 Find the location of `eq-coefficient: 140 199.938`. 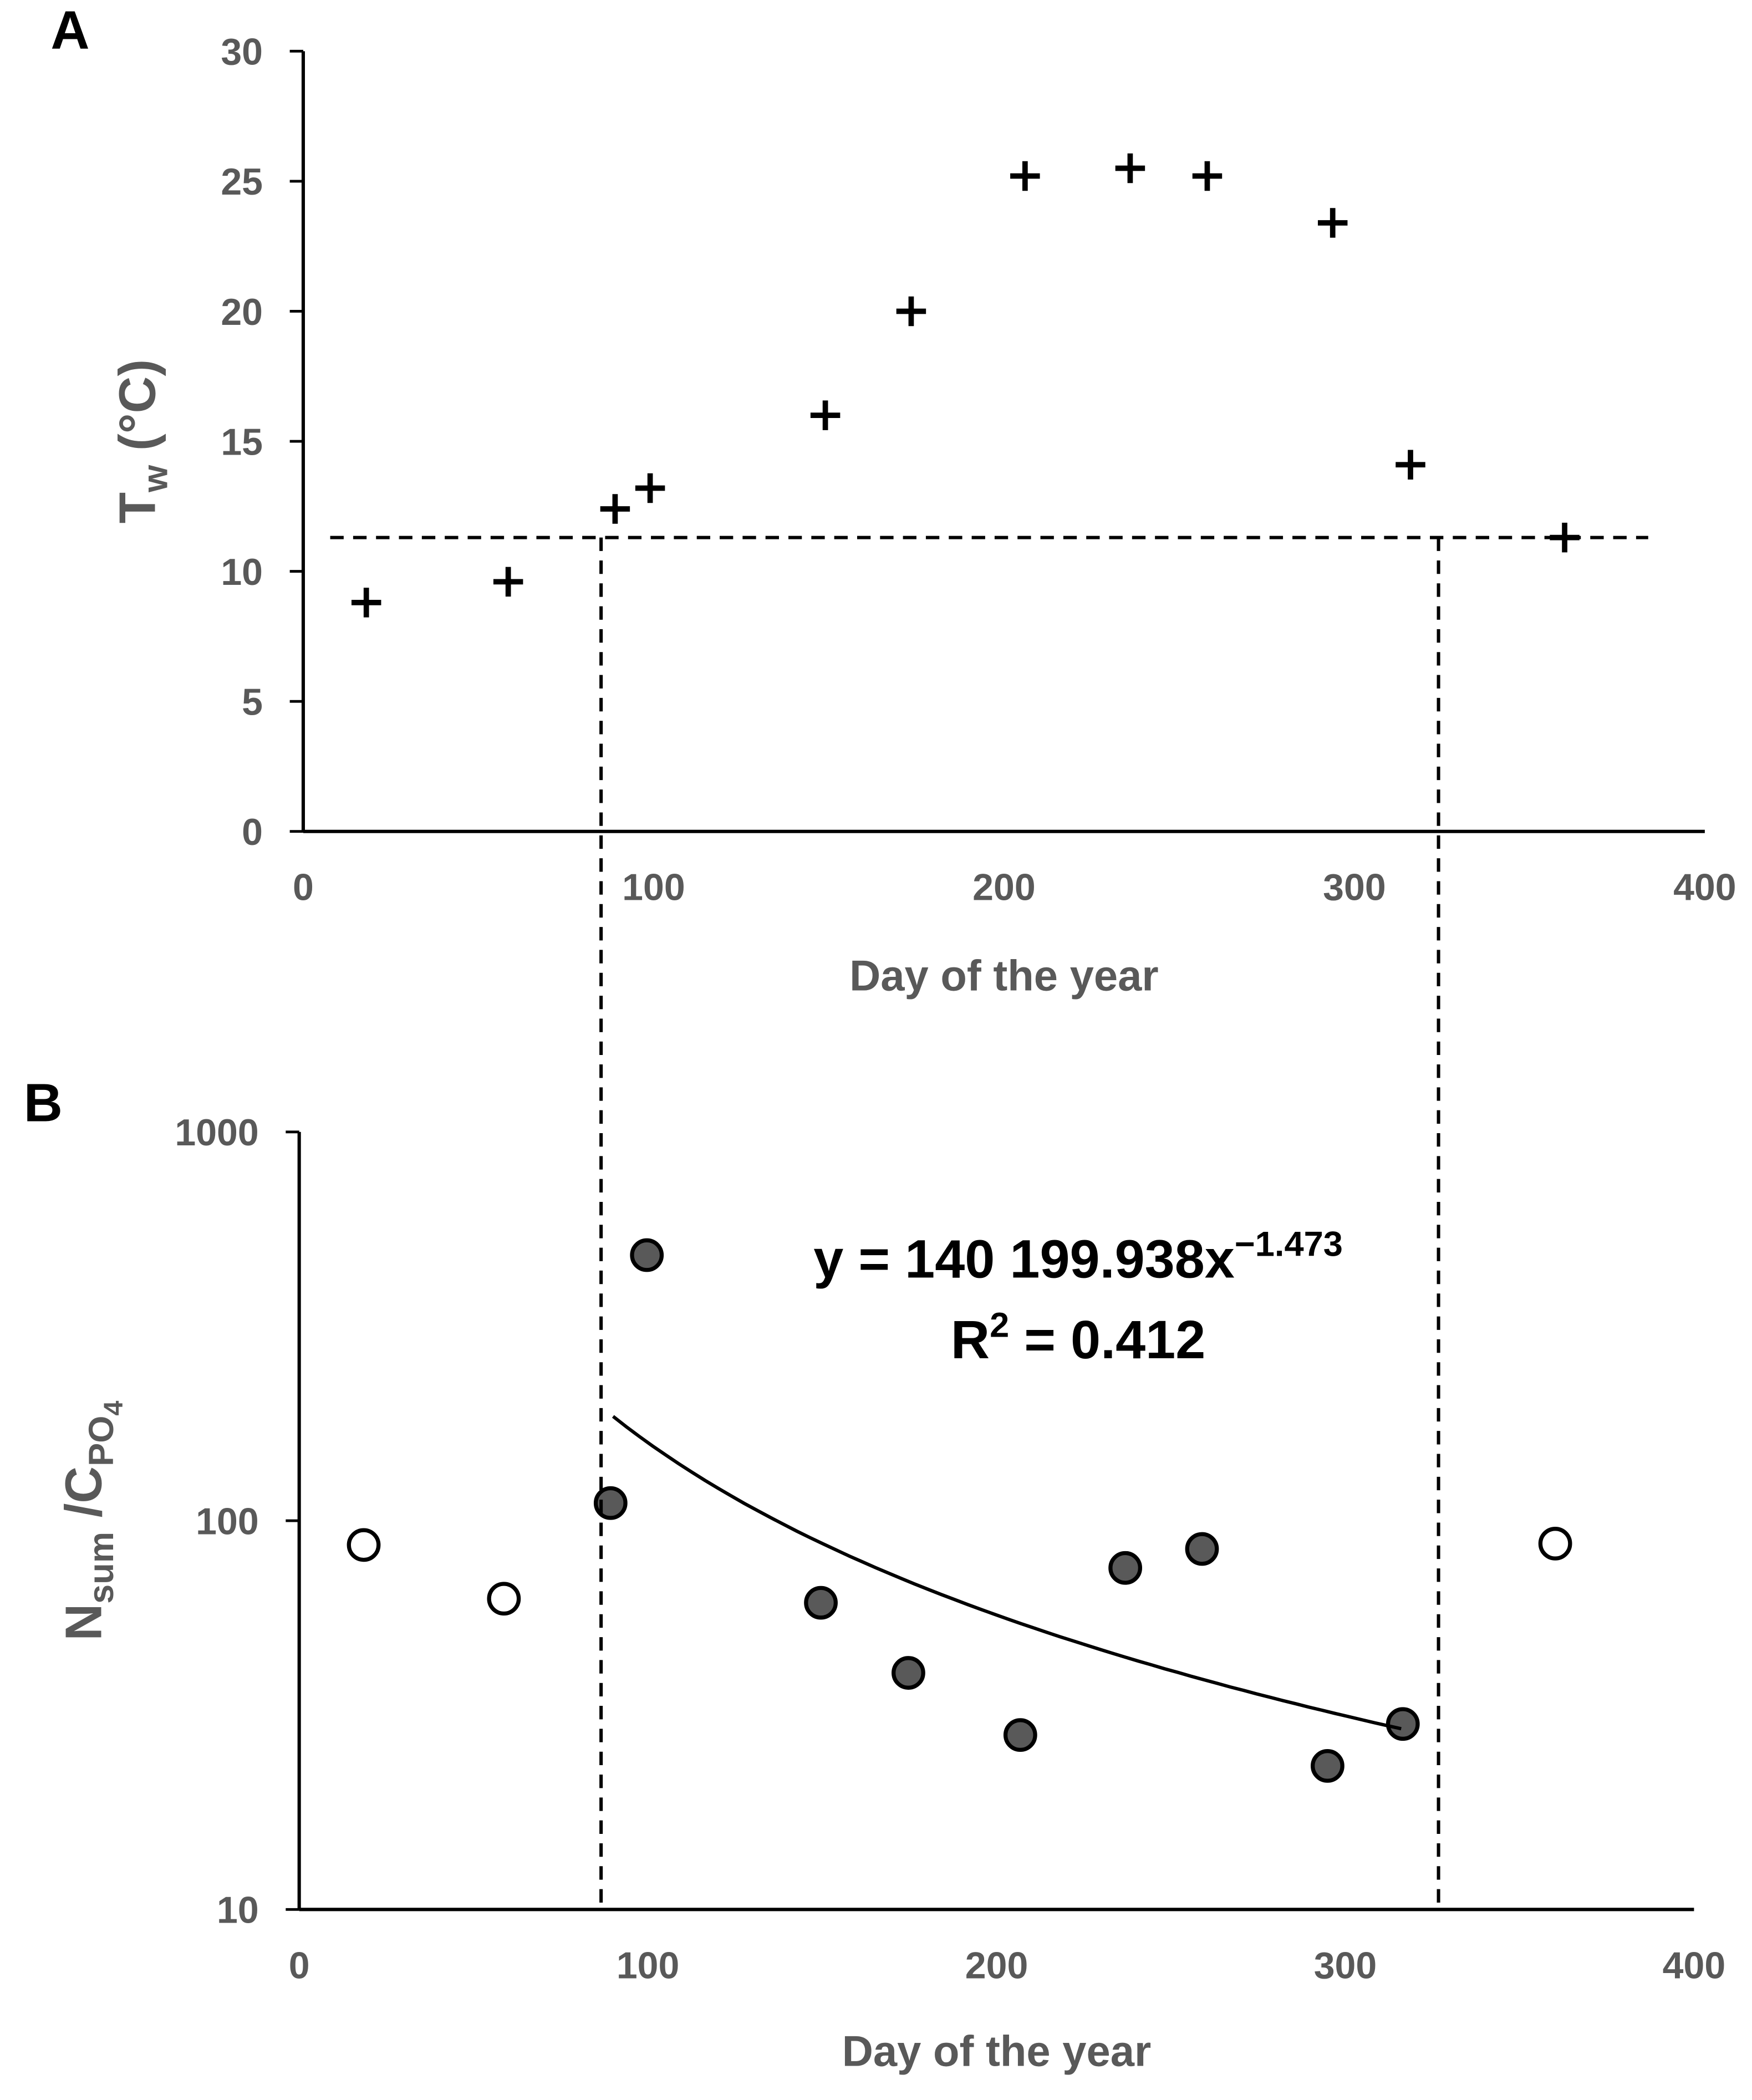

eq-coefficient: 140 199.938 is located at coordinates (1055, 1259).